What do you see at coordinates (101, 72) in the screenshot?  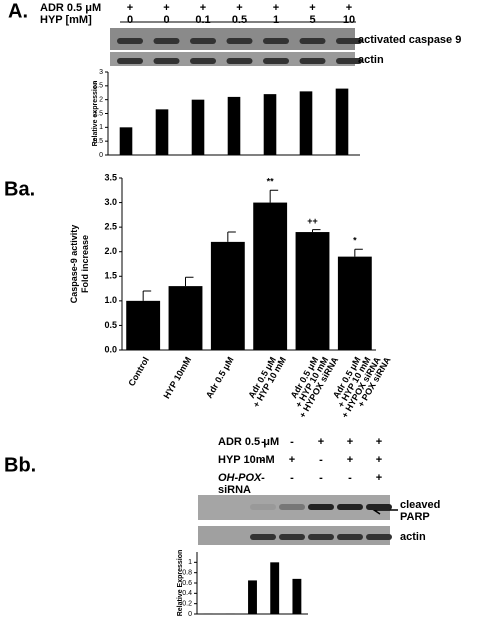 I see `y-tick-label: 3` at bounding box center [101, 72].